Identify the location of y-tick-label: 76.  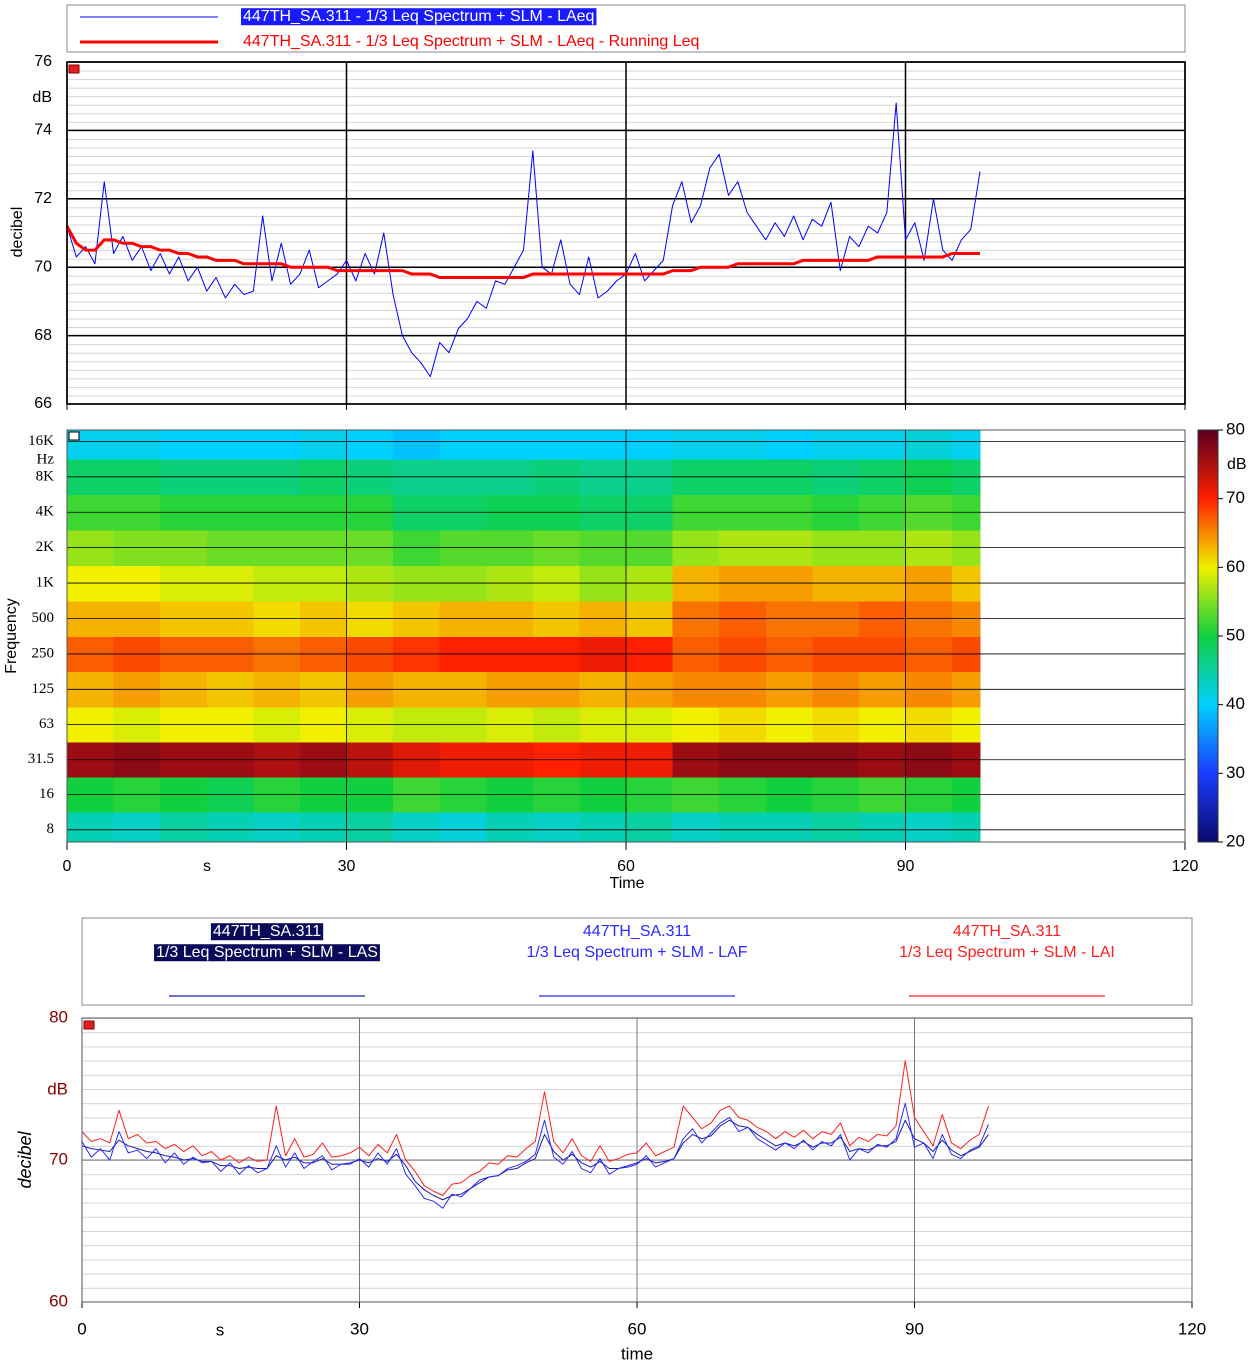
(43, 61).